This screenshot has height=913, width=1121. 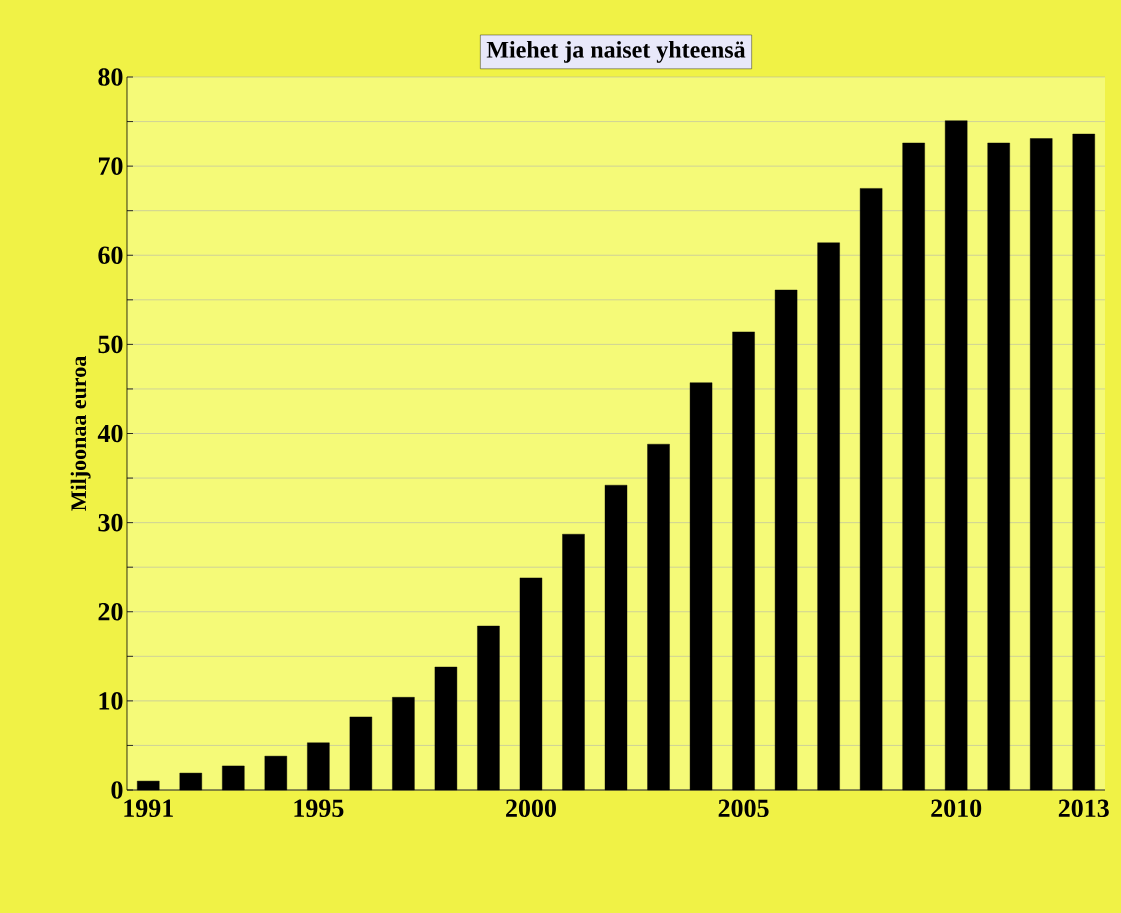 What do you see at coordinates (956, 808) in the screenshot?
I see `x-tick-label: 2010` at bounding box center [956, 808].